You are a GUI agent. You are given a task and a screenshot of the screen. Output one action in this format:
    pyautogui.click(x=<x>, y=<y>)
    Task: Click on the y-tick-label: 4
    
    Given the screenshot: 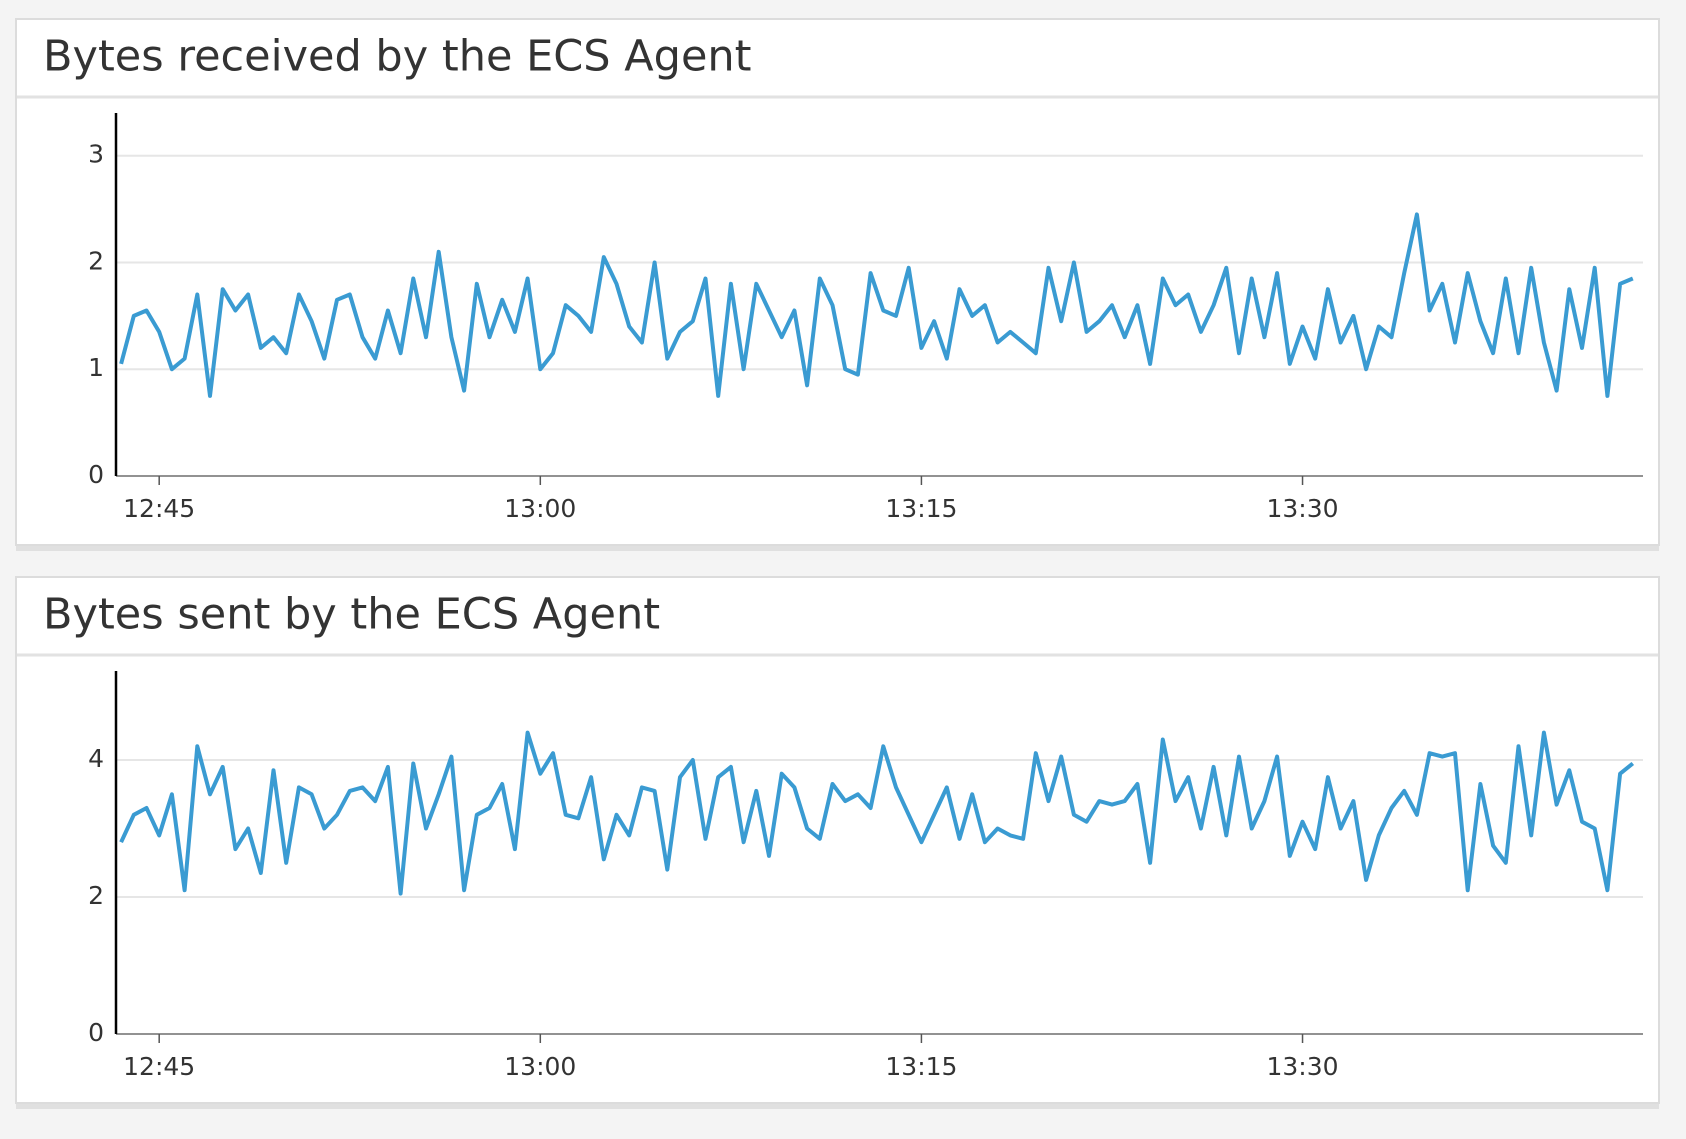 What is the action you would take?
    pyautogui.click(x=96, y=758)
    